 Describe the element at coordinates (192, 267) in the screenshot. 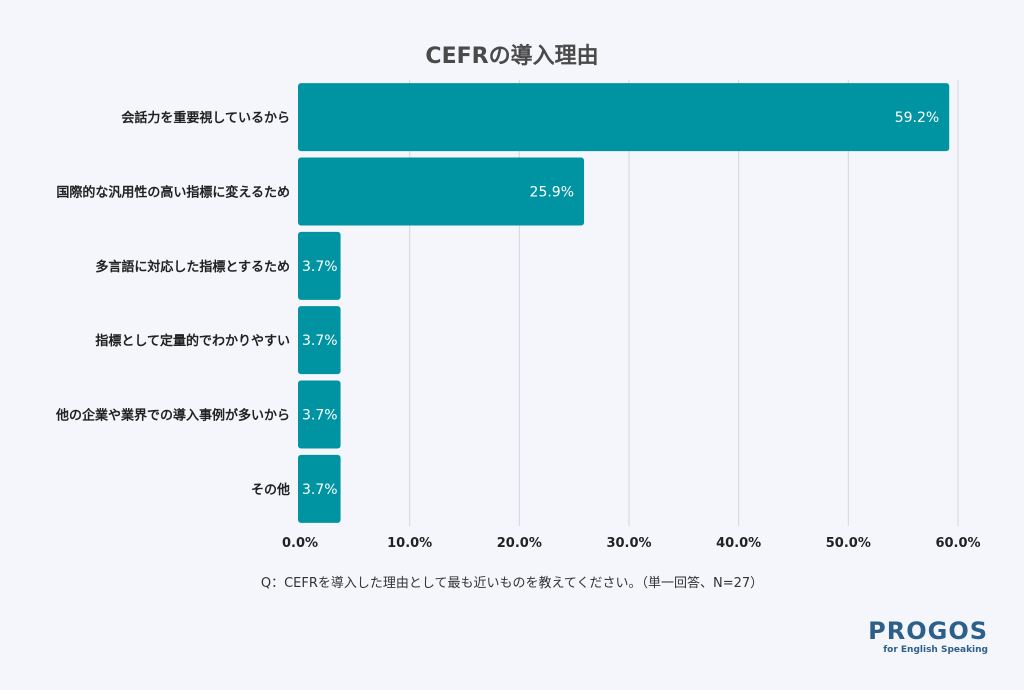

I see `category-label: 多言語に対応した指標とするため` at that location.